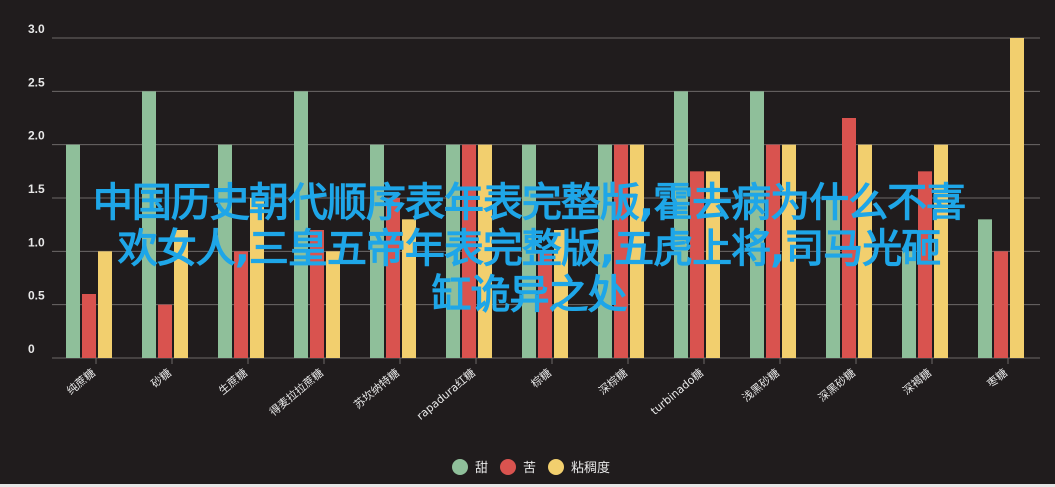  Describe the element at coordinates (81, 382) in the screenshot. I see `x-tick-label: 纯蔗糖` at that location.